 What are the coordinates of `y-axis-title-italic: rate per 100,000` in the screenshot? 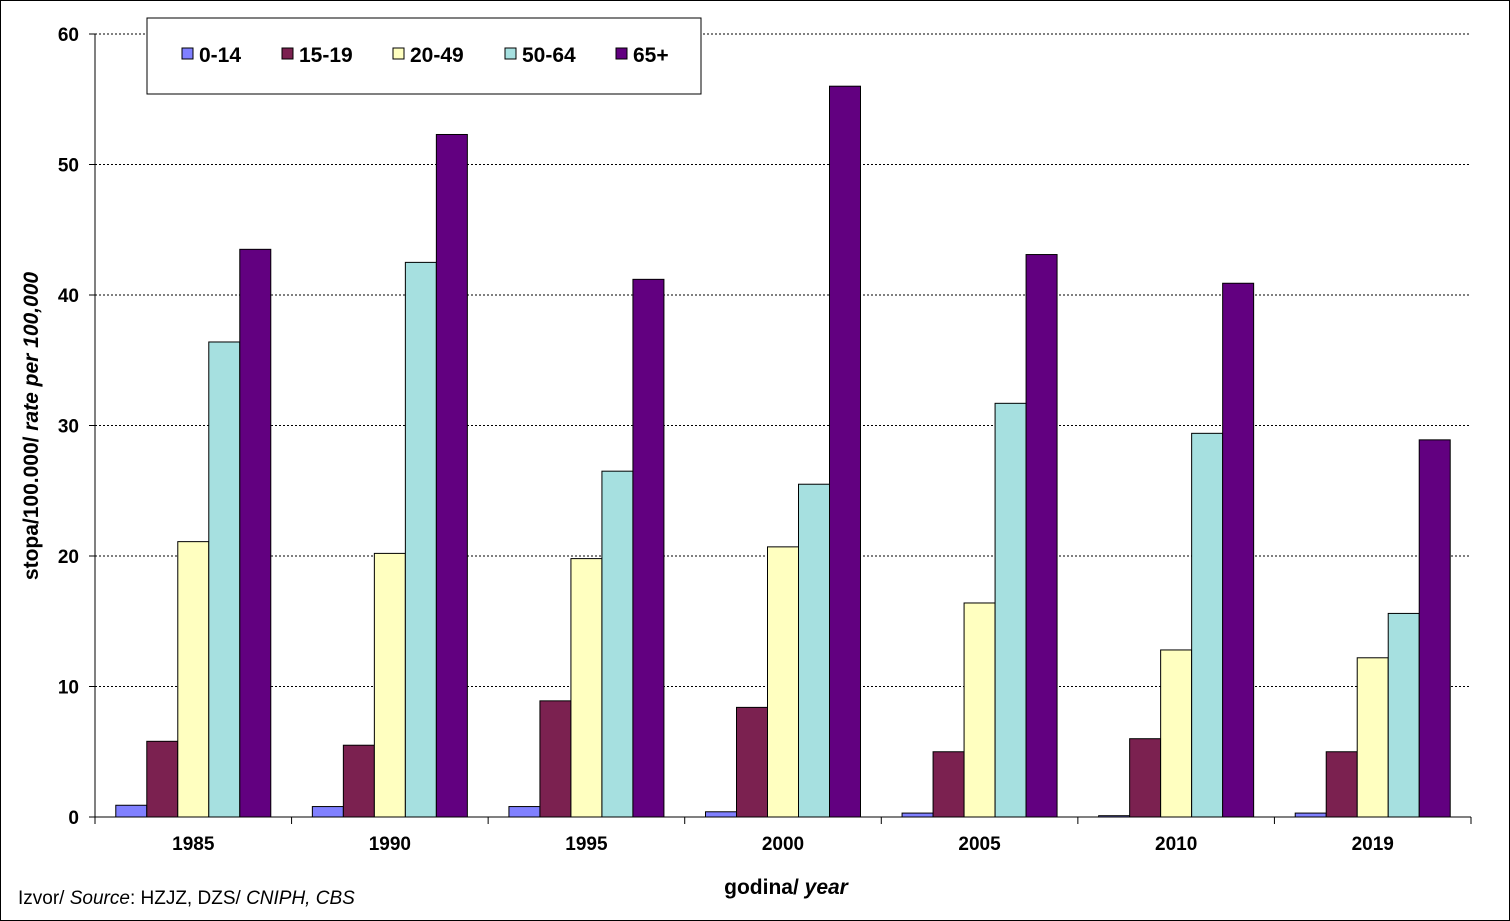 It's located at (31, 351).